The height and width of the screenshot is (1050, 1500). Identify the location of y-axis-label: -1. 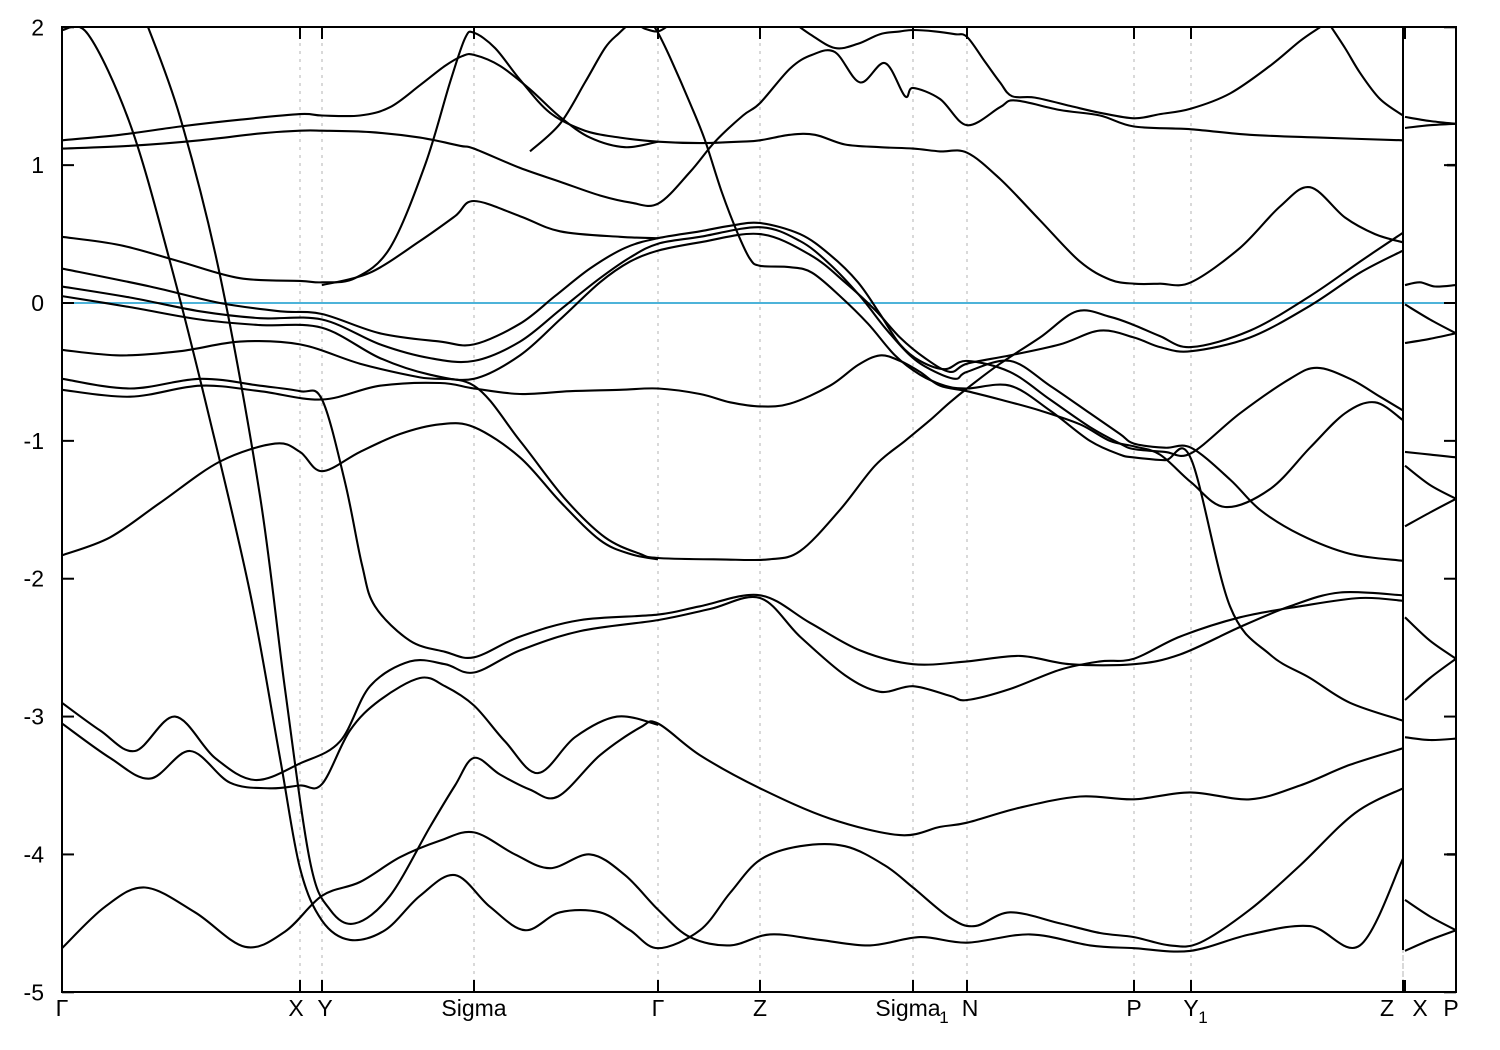
(34, 441).